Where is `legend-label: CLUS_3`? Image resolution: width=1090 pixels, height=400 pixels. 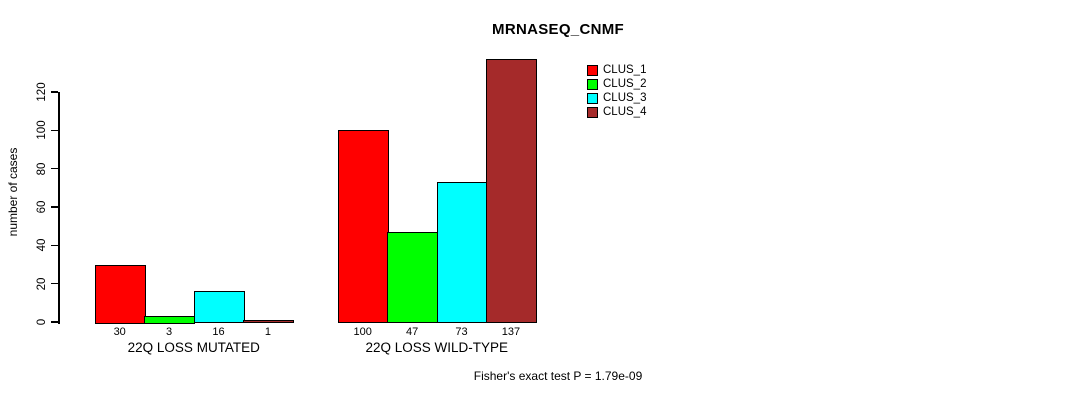
legend-label: CLUS_3 is located at coordinates (625, 98).